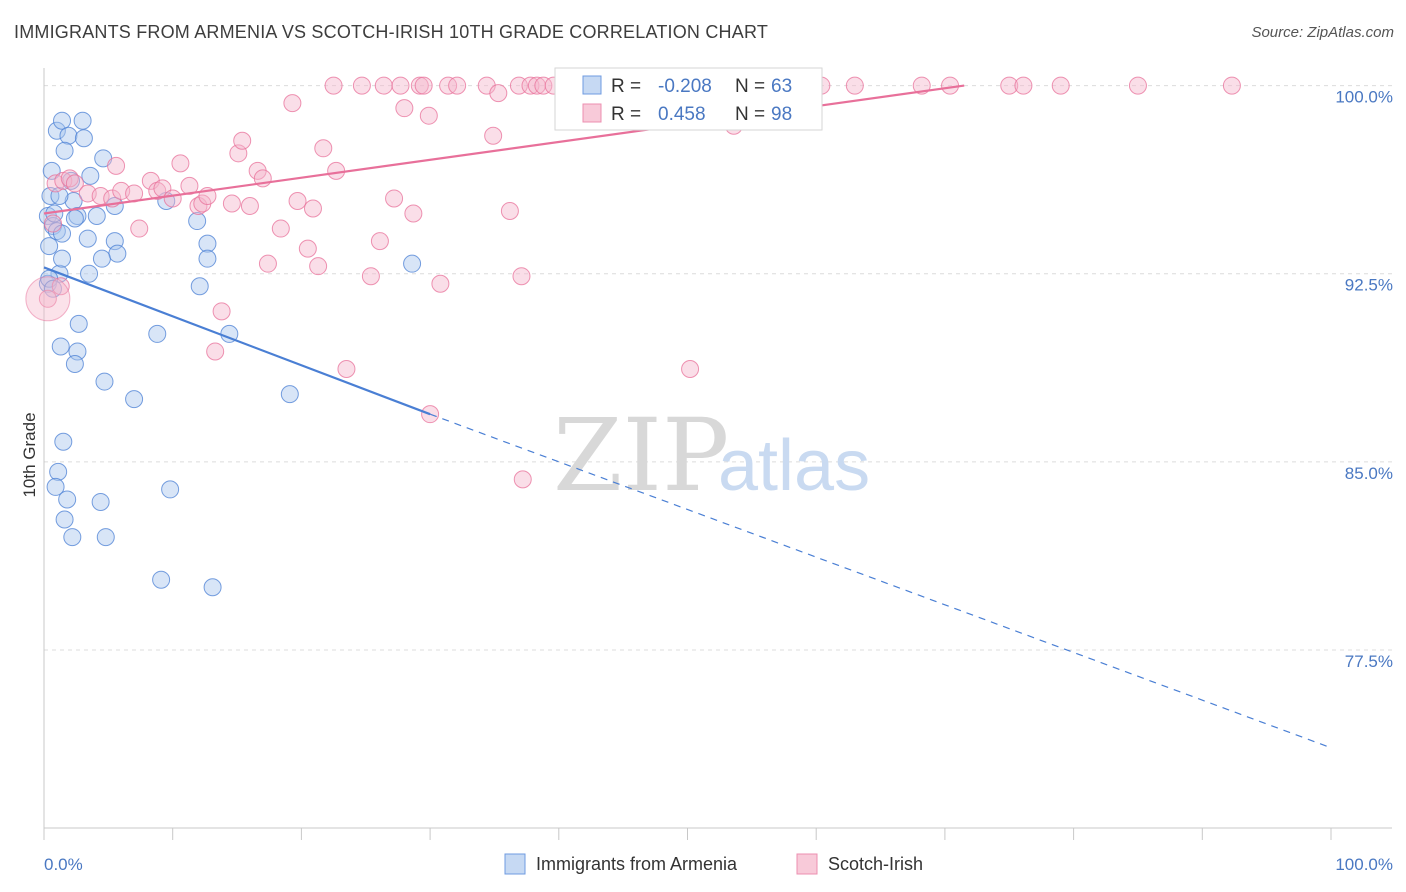  Describe the element at coordinates (781, 86) in the screenshot. I see `stats-n-value-armenia: 63` at that location.